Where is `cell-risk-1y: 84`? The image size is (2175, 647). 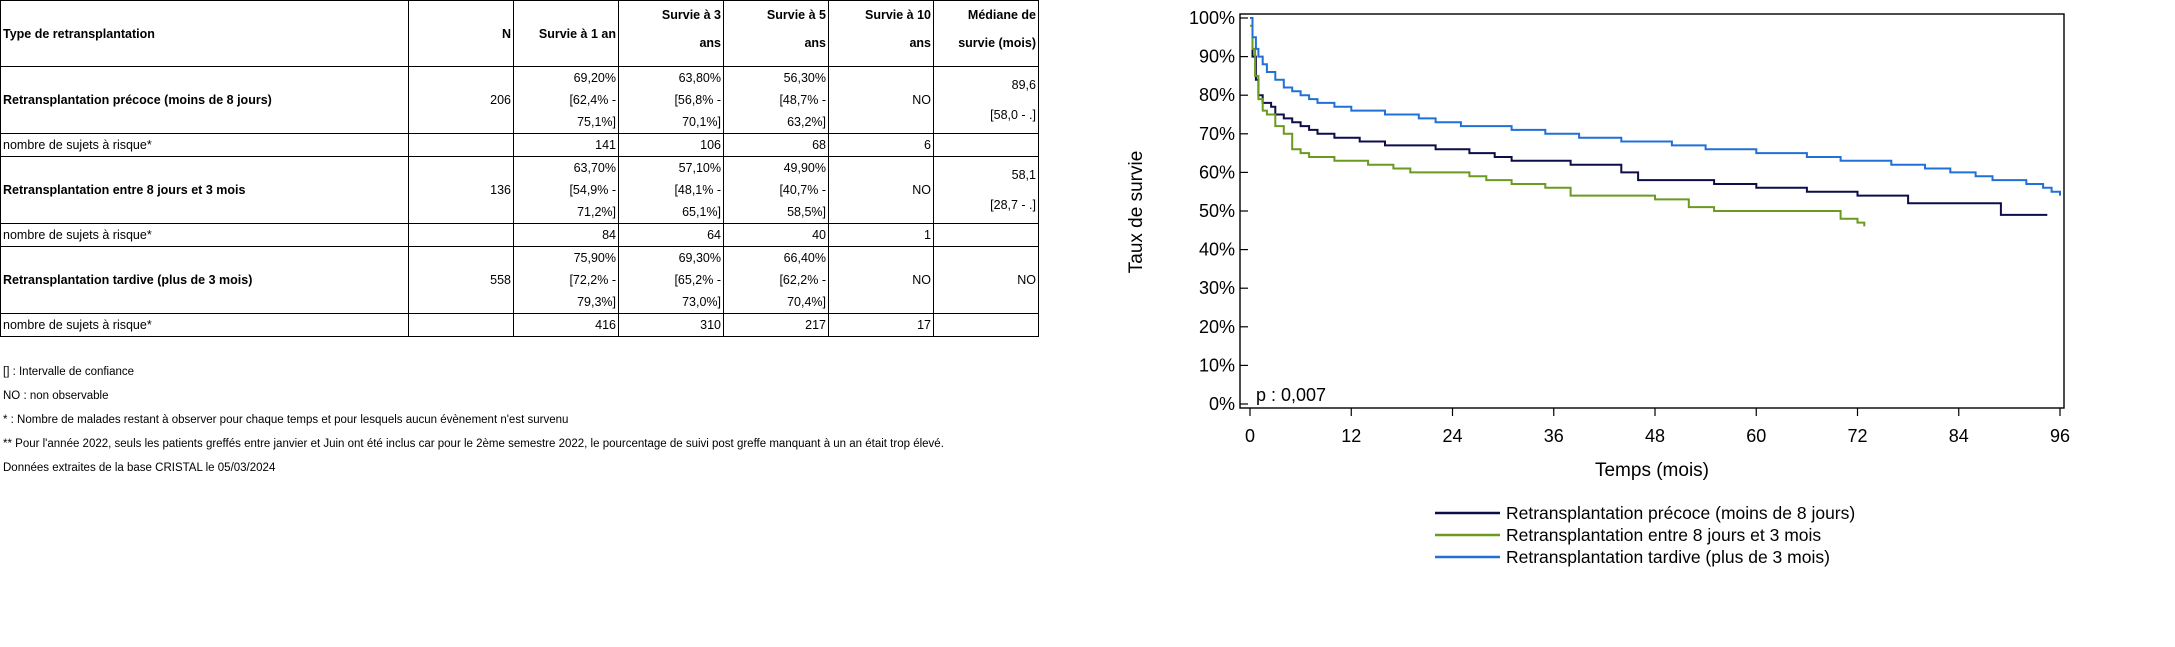 cell-risk-1y: 84 is located at coordinates (566, 235).